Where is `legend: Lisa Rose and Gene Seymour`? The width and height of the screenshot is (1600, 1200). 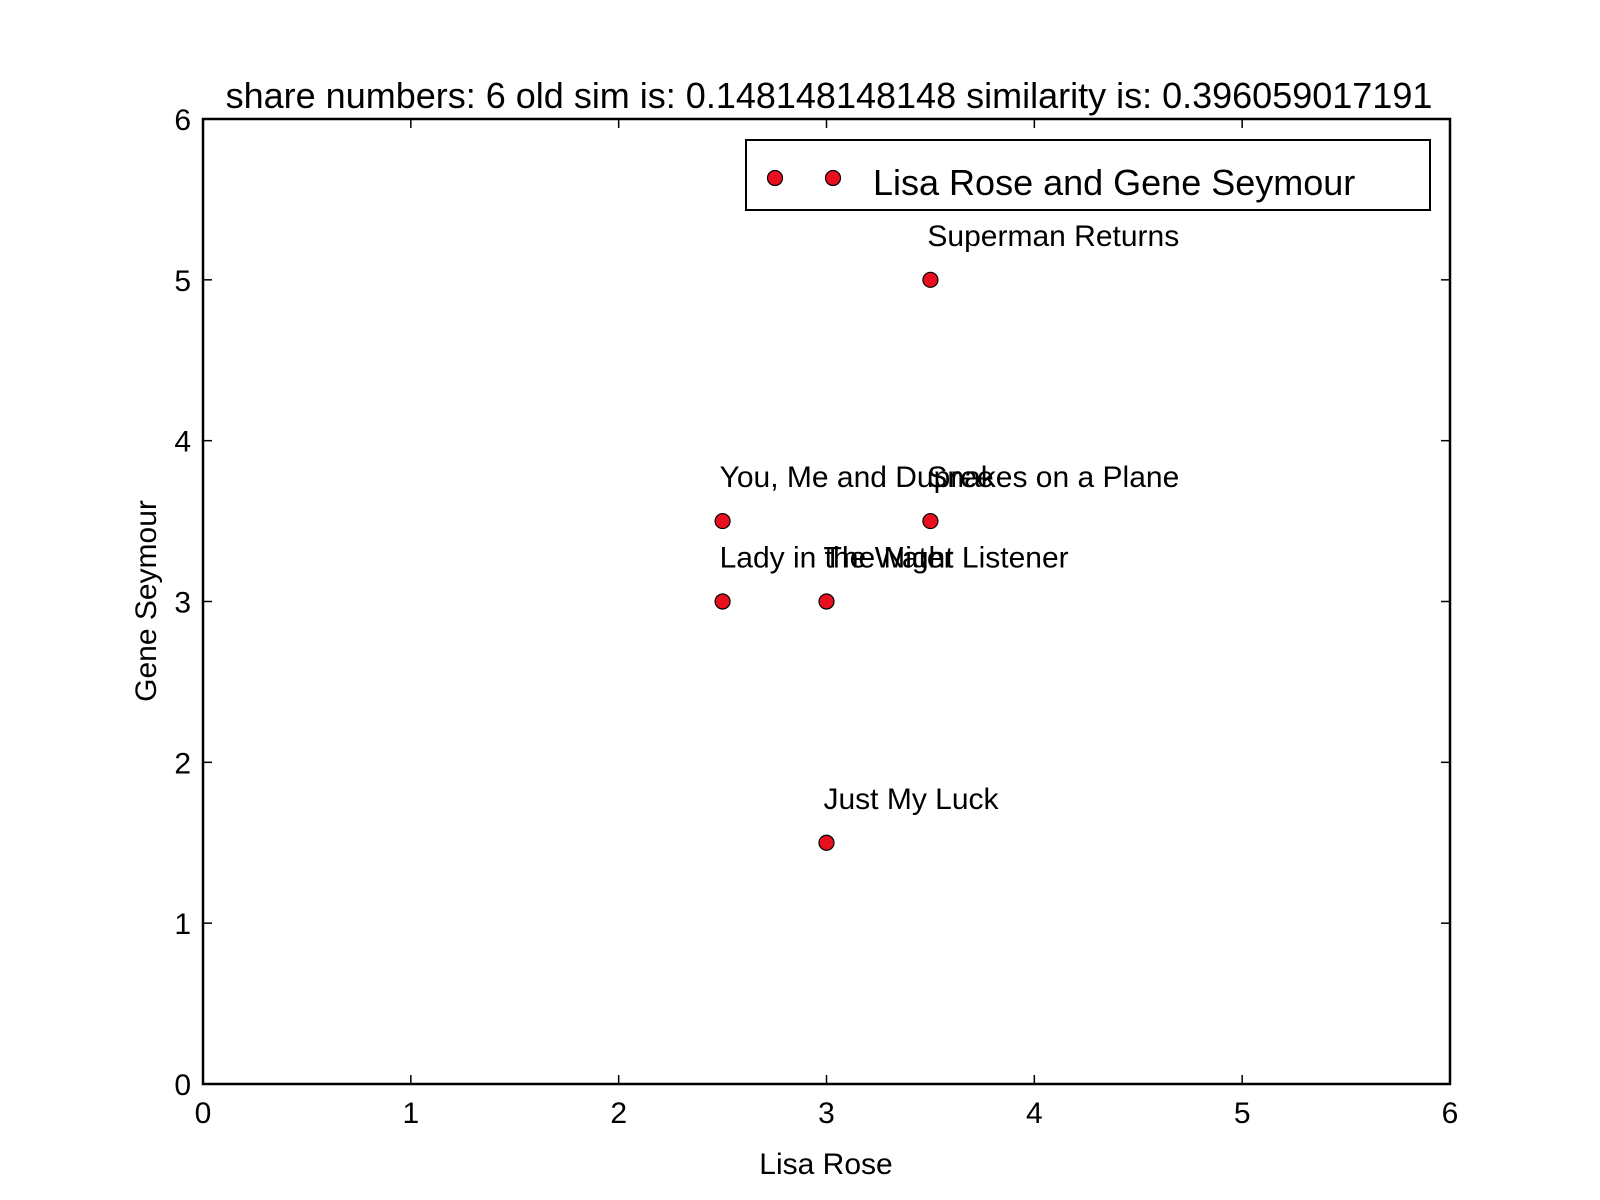
legend: Lisa Rose and Gene Seymour is located at coordinates (1088, 175).